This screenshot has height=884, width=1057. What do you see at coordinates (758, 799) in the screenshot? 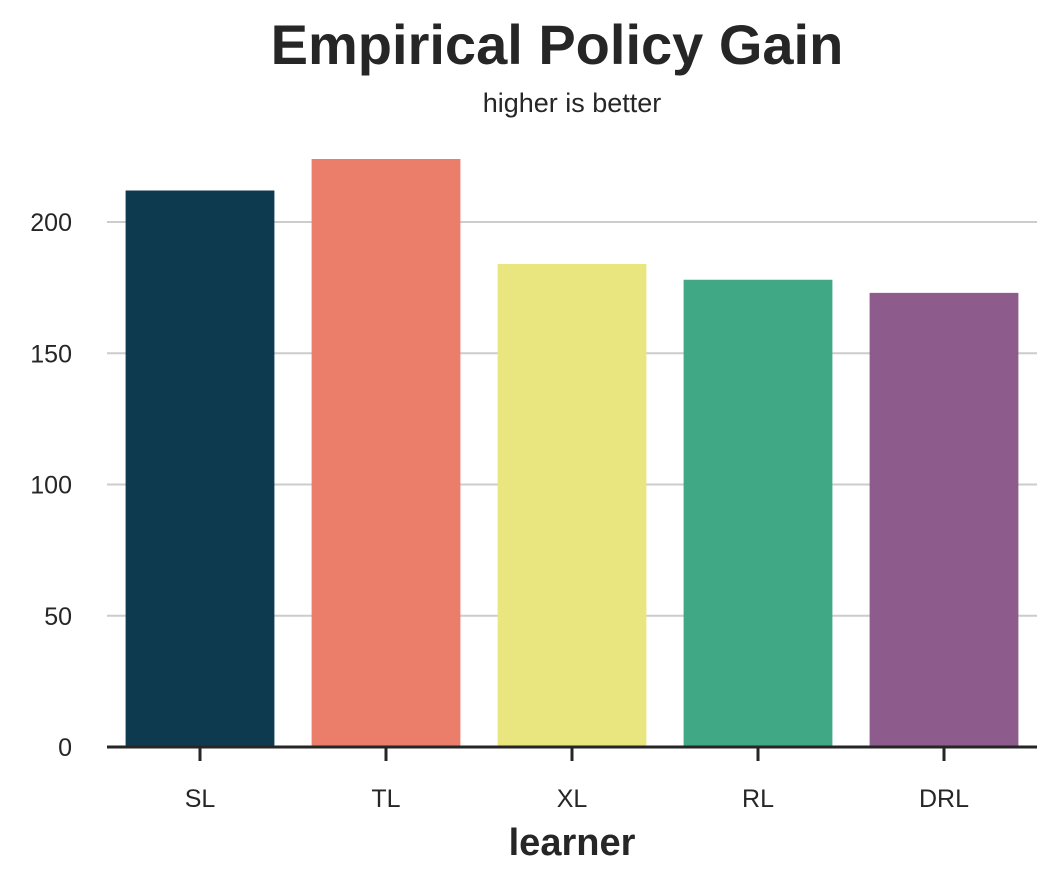
I see `x-tick-label-rl: RL` at bounding box center [758, 799].